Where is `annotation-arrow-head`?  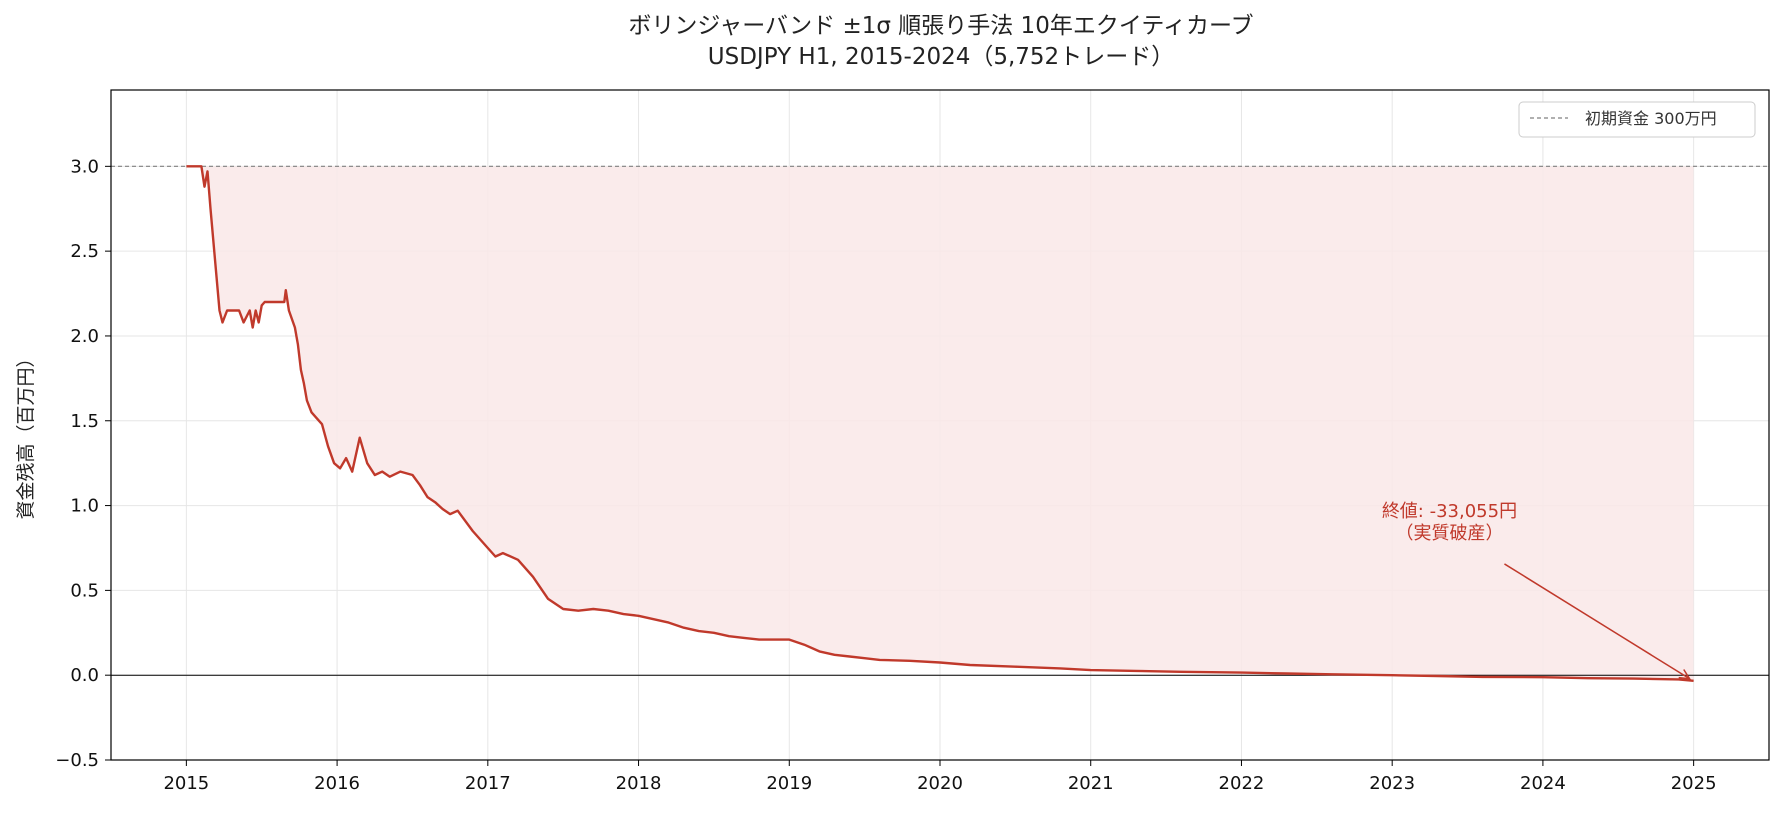
annotation-arrow-head is located at coordinates (1685, 674).